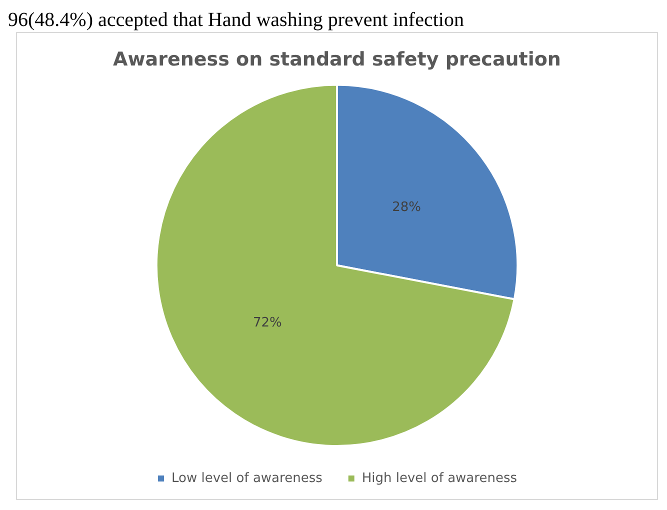 The image size is (667, 510). I want to click on legend-label: Low level of awareness, so click(247, 478).